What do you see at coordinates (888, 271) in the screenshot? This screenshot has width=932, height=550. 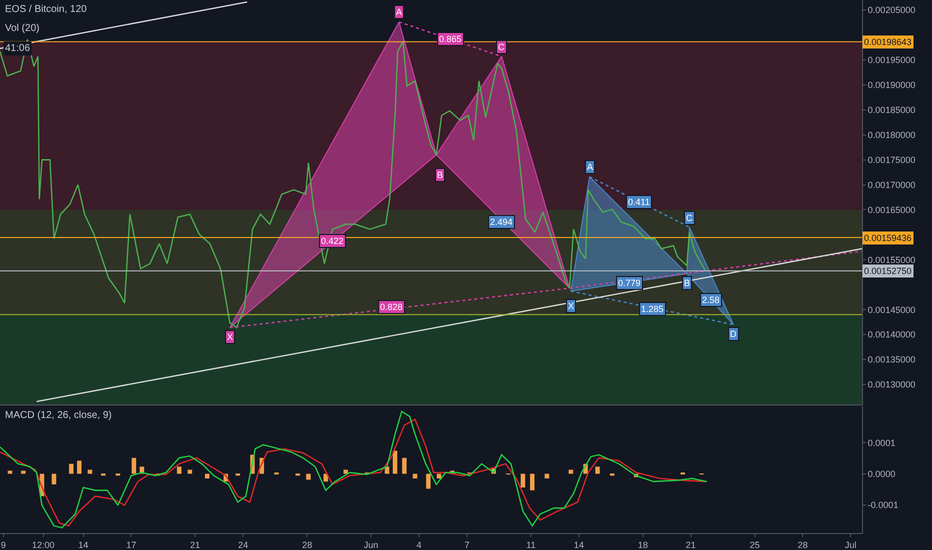 I see `ref-line-label: 0.00152750` at bounding box center [888, 271].